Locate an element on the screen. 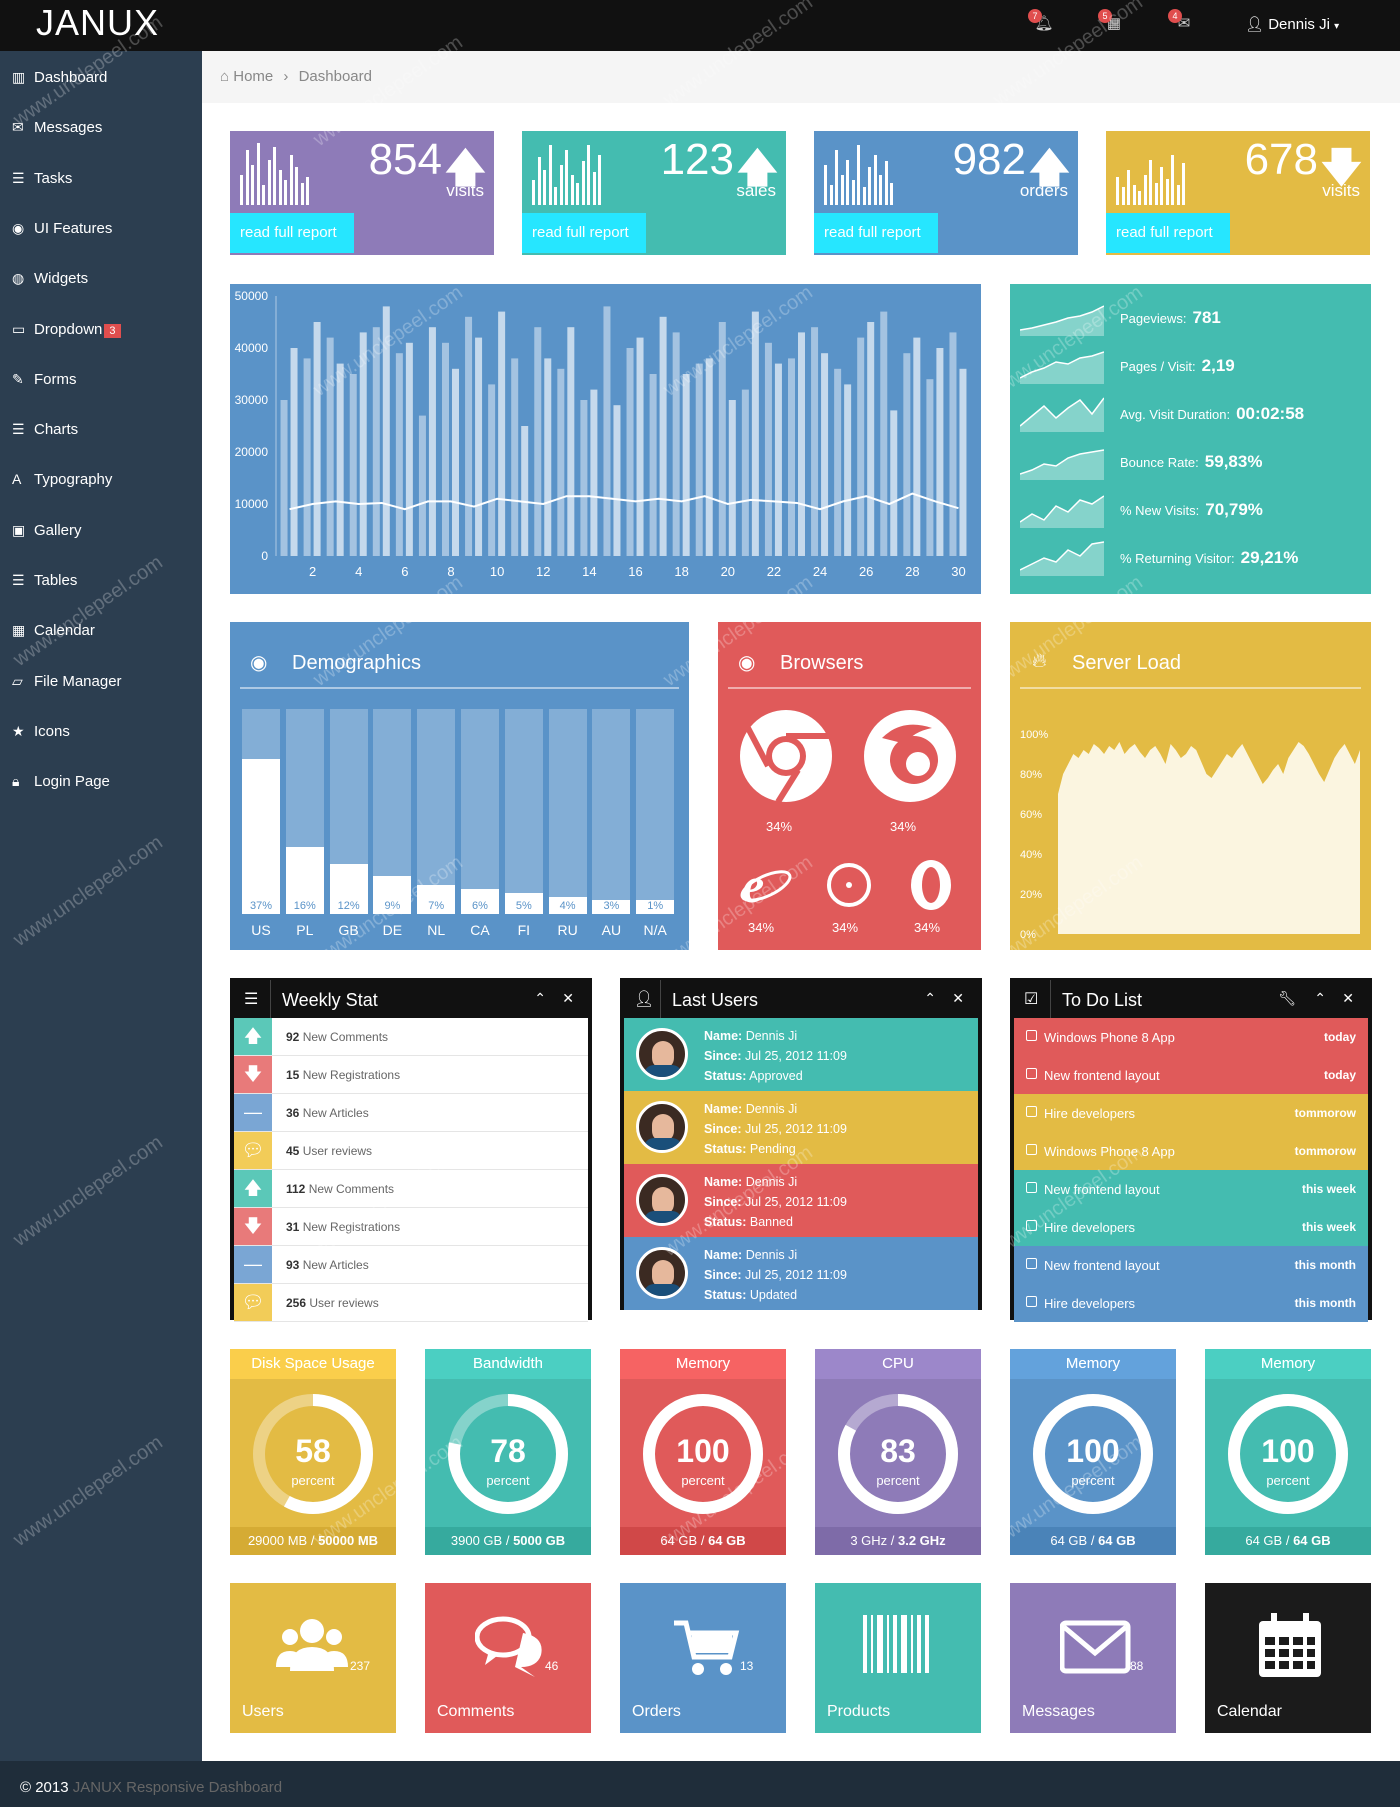  user-since-value: Jul 25, 2012 11:09 is located at coordinates (796, 1275).